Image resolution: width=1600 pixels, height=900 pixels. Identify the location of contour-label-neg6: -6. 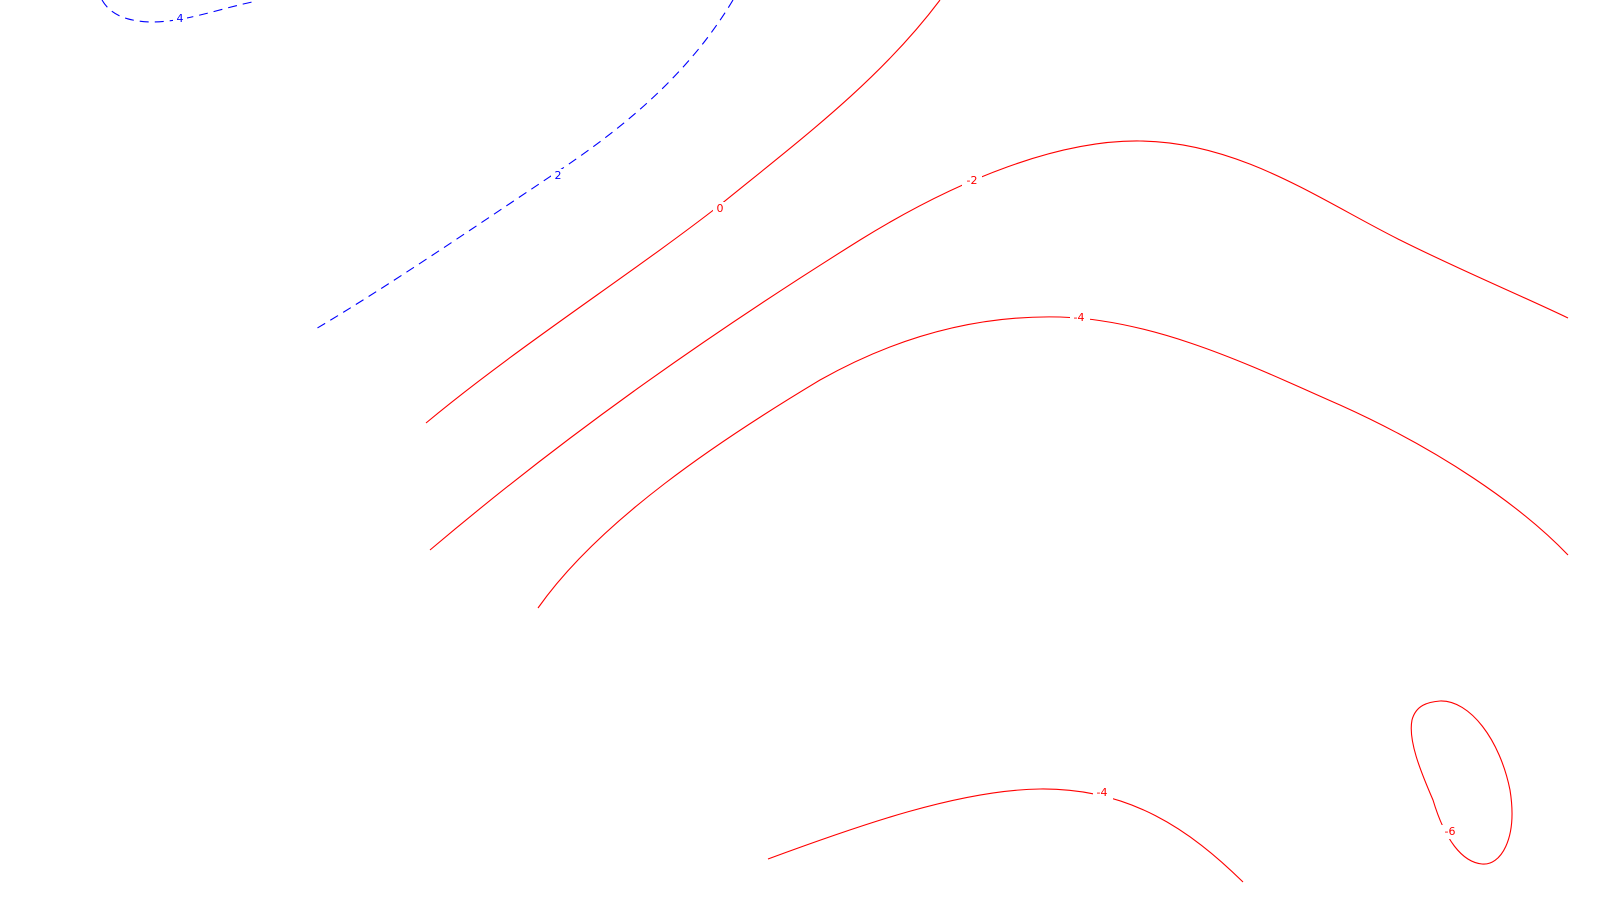
(1450, 831).